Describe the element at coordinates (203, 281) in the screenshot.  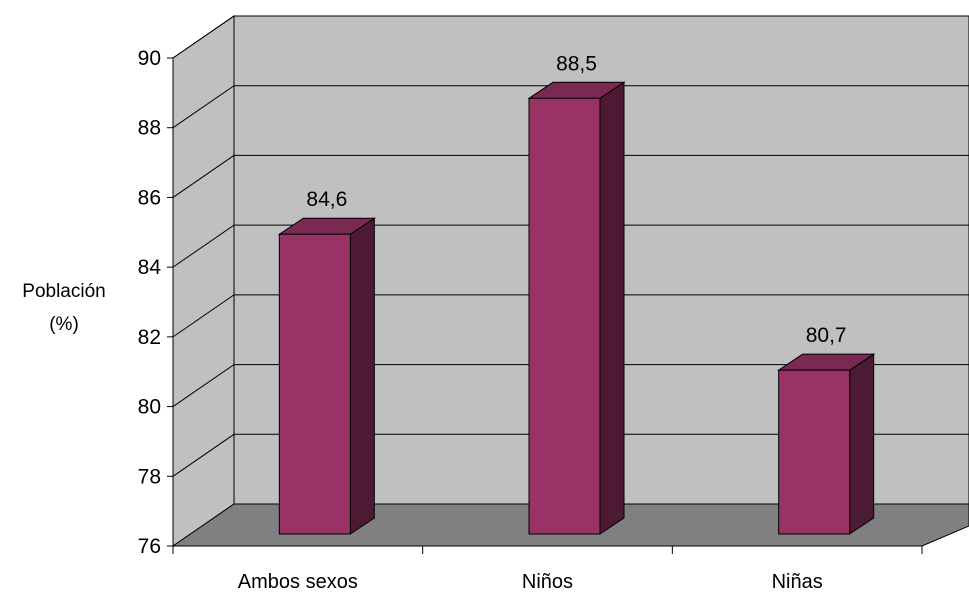
I see `side-wall` at that location.